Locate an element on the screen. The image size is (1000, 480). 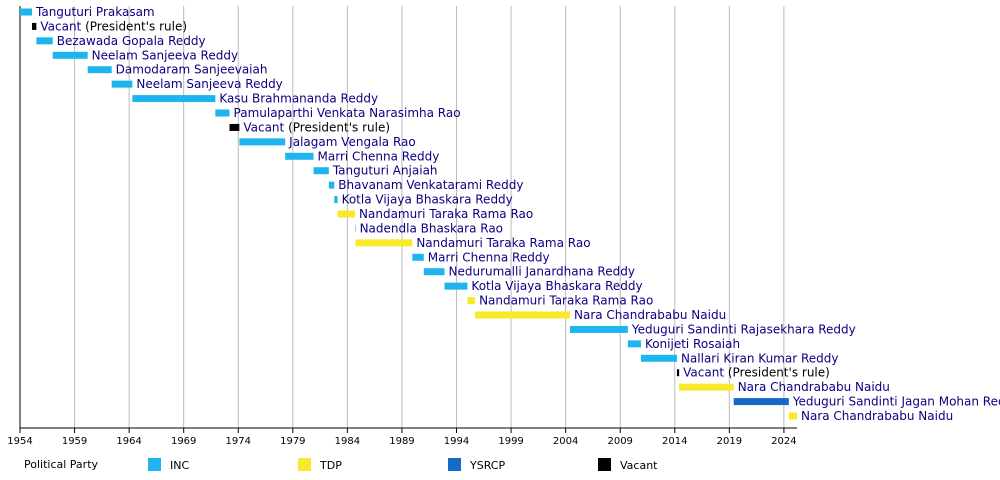
tenure-label: Nallari Kiran Kumar Reddy is located at coordinates (760, 358).